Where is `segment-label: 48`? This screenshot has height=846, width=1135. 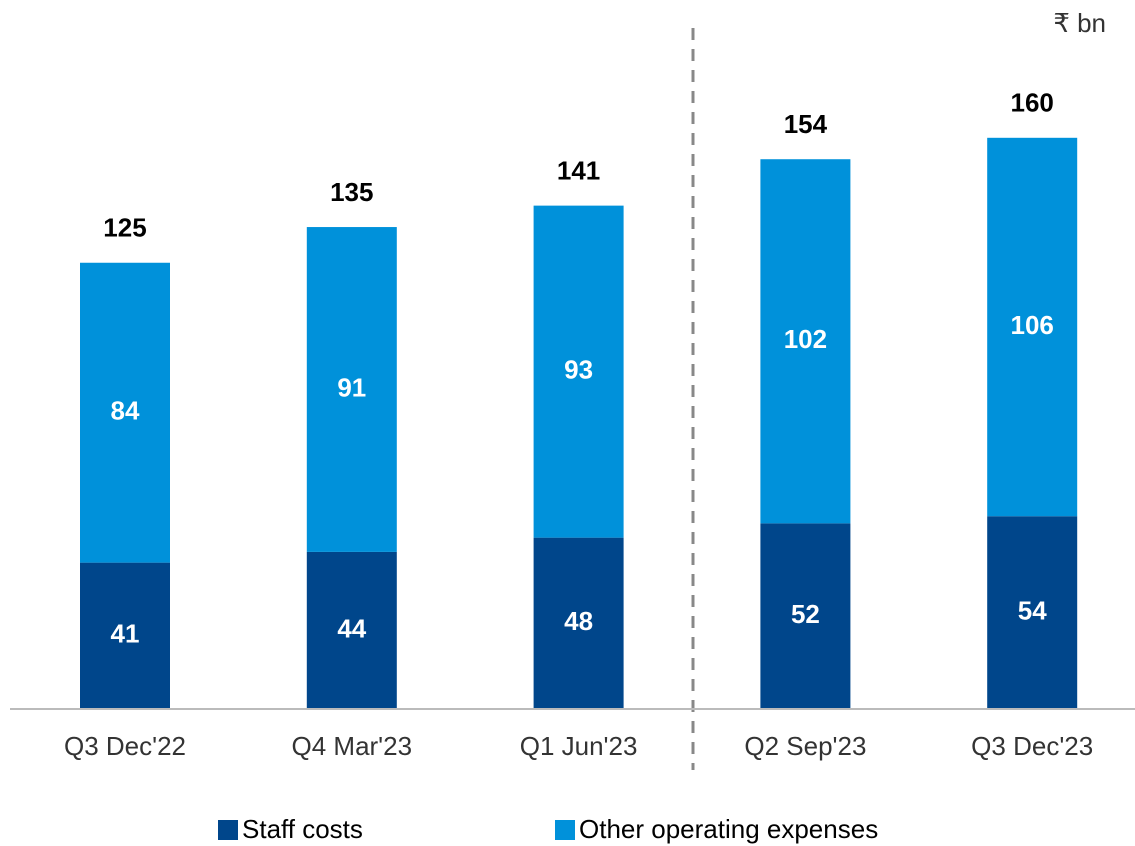 segment-label: 48 is located at coordinates (578, 621).